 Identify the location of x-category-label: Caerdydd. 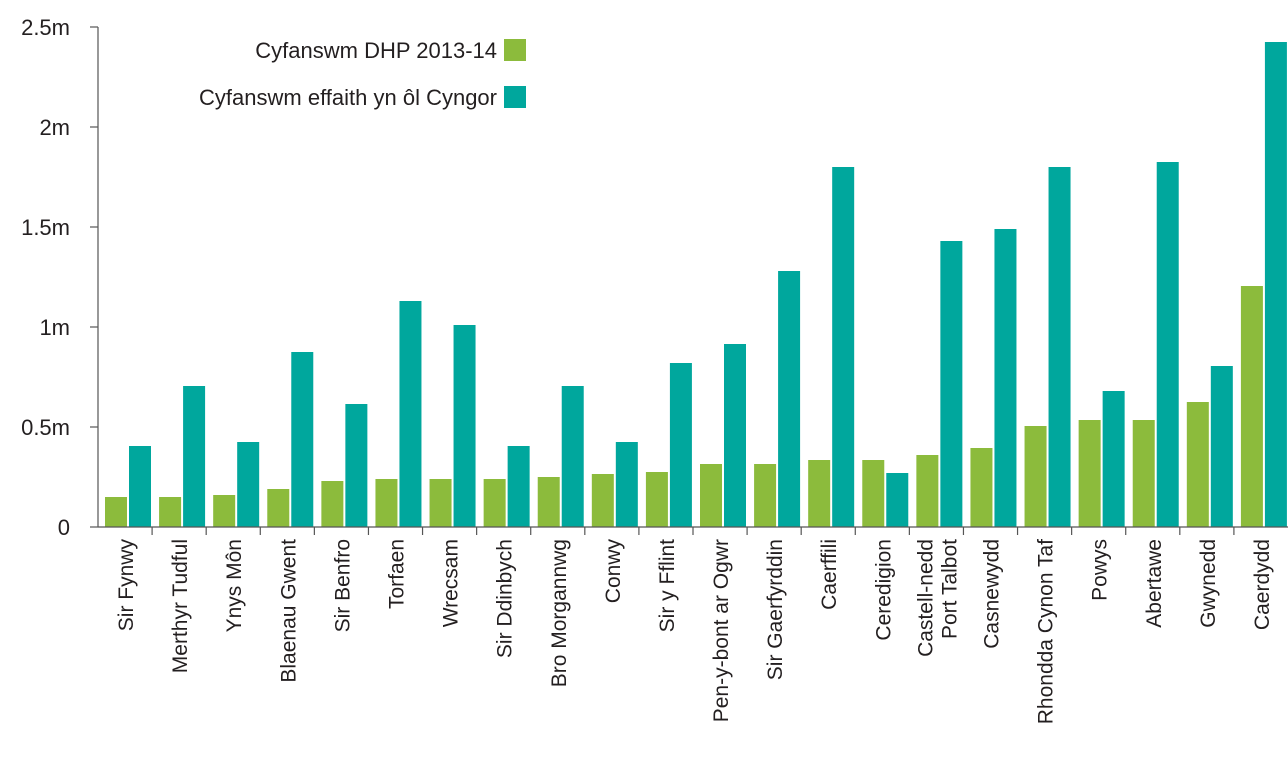
(1262, 584).